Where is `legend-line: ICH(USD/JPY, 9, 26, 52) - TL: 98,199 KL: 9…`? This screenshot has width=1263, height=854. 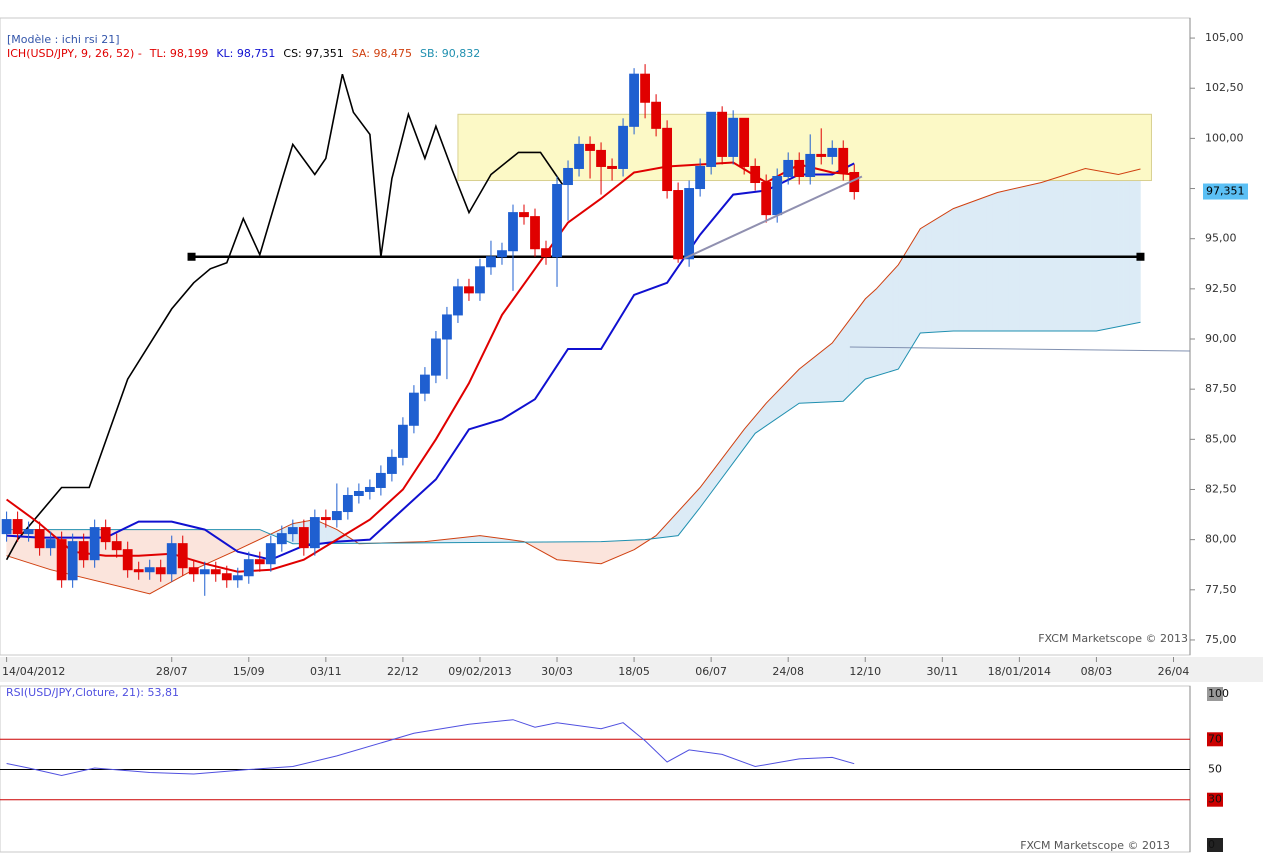 legend-line: ICH(USD/JPY, 9, 26, 52) - TL: 98,199 KL: 9… is located at coordinates (247, 54).